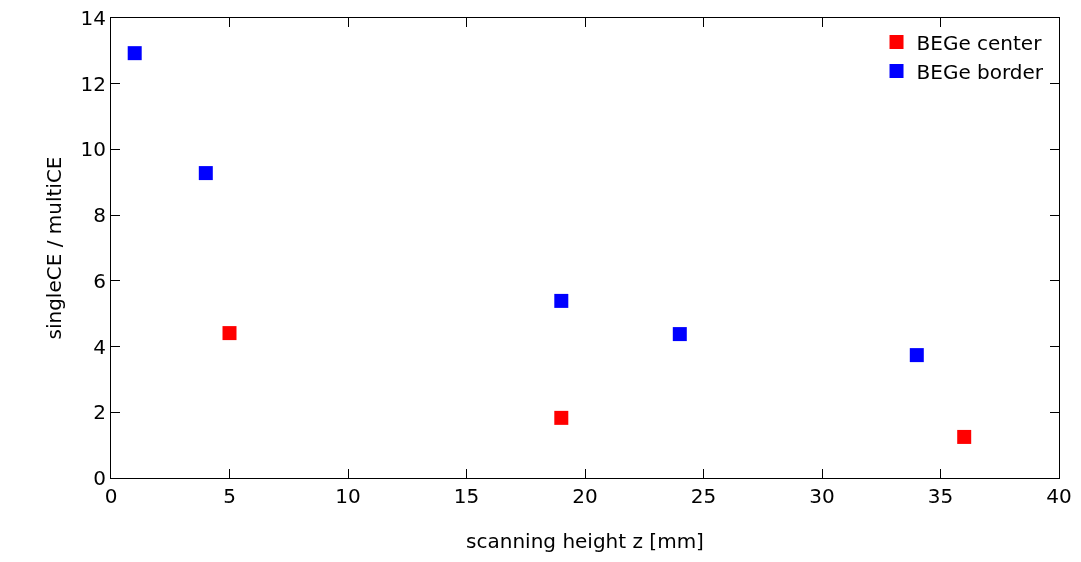 This screenshot has width=1081, height=562. Describe the element at coordinates (1059, 496) in the screenshot. I see `x-tick-label: 40` at that location.